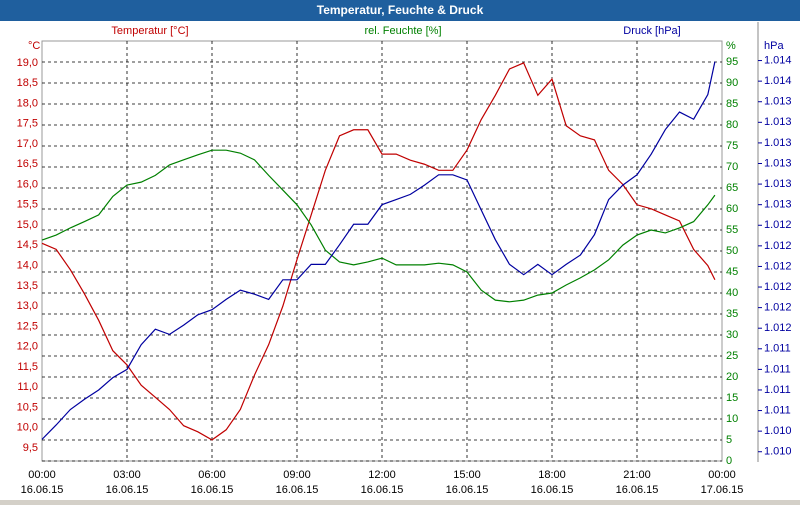 This screenshot has height=505, width=800. What do you see at coordinates (27, 225) in the screenshot?
I see `y-tick-label: 15,0` at bounding box center [27, 225].